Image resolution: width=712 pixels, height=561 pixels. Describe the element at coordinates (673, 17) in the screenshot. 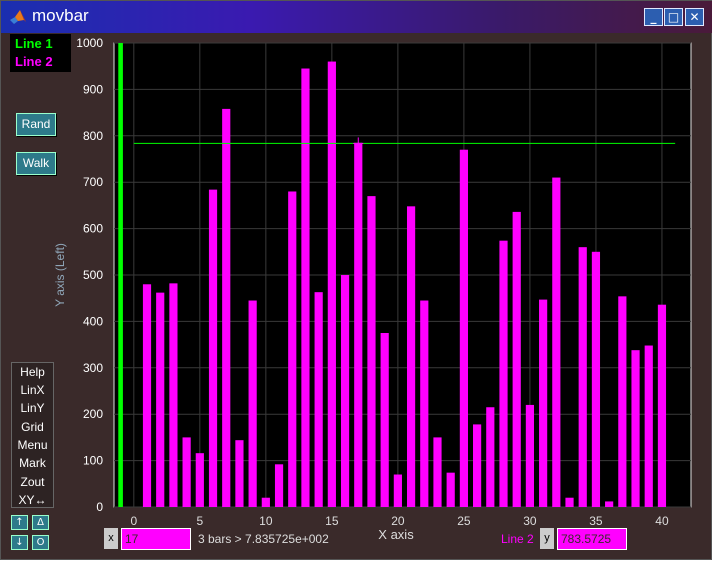

I see `maximize-button: □` at that location.